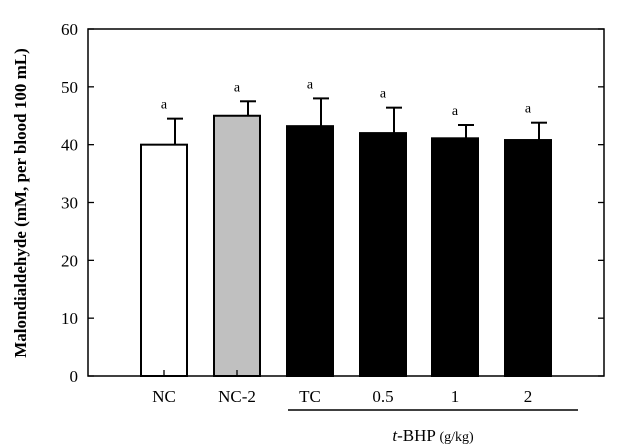 The width and height of the screenshot is (623, 446). What do you see at coordinates (164, 396) in the screenshot?
I see `x-tick-label: NC` at bounding box center [164, 396].